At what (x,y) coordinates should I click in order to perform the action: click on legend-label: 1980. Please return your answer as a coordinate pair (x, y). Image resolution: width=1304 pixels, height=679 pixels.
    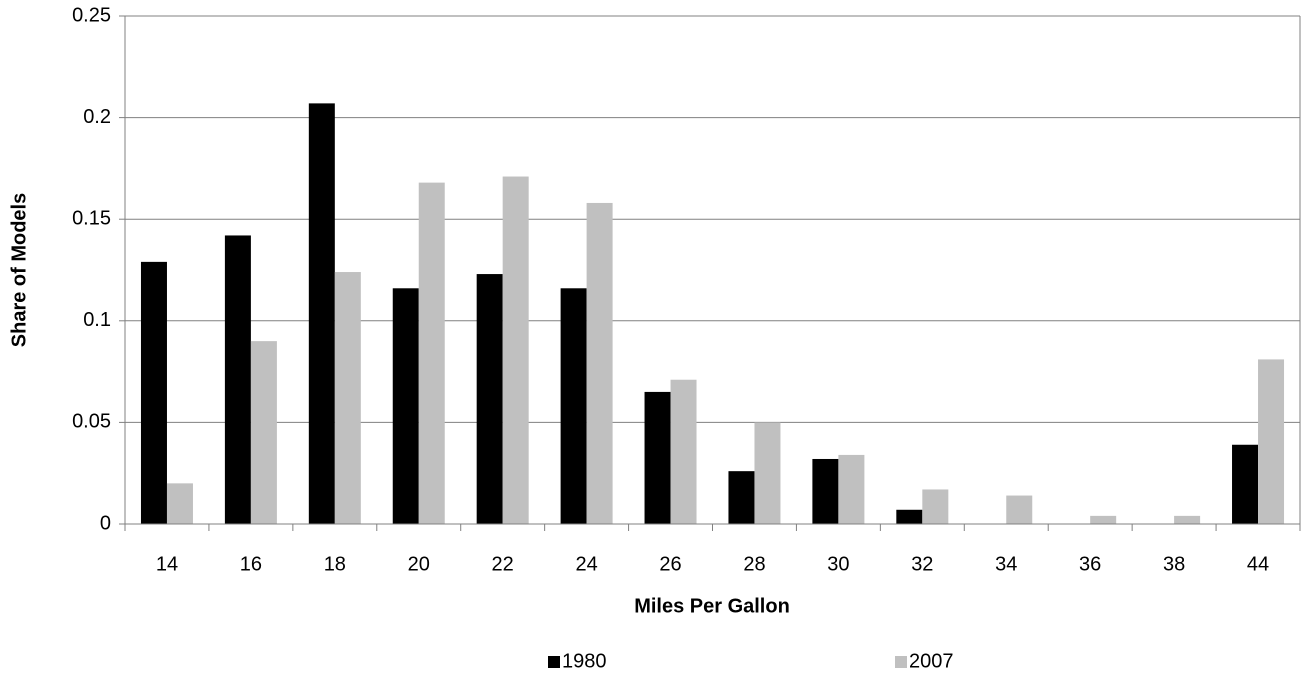
    Looking at the image, I should click on (584, 661).